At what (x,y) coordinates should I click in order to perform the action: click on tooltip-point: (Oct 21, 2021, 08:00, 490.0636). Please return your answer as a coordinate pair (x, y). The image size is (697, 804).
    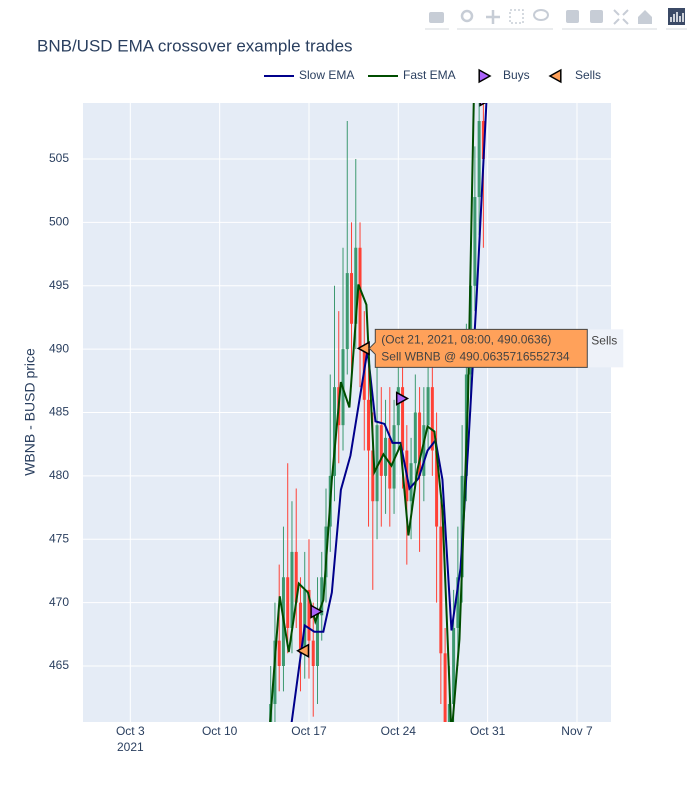
    Looking at the image, I should click on (466, 339).